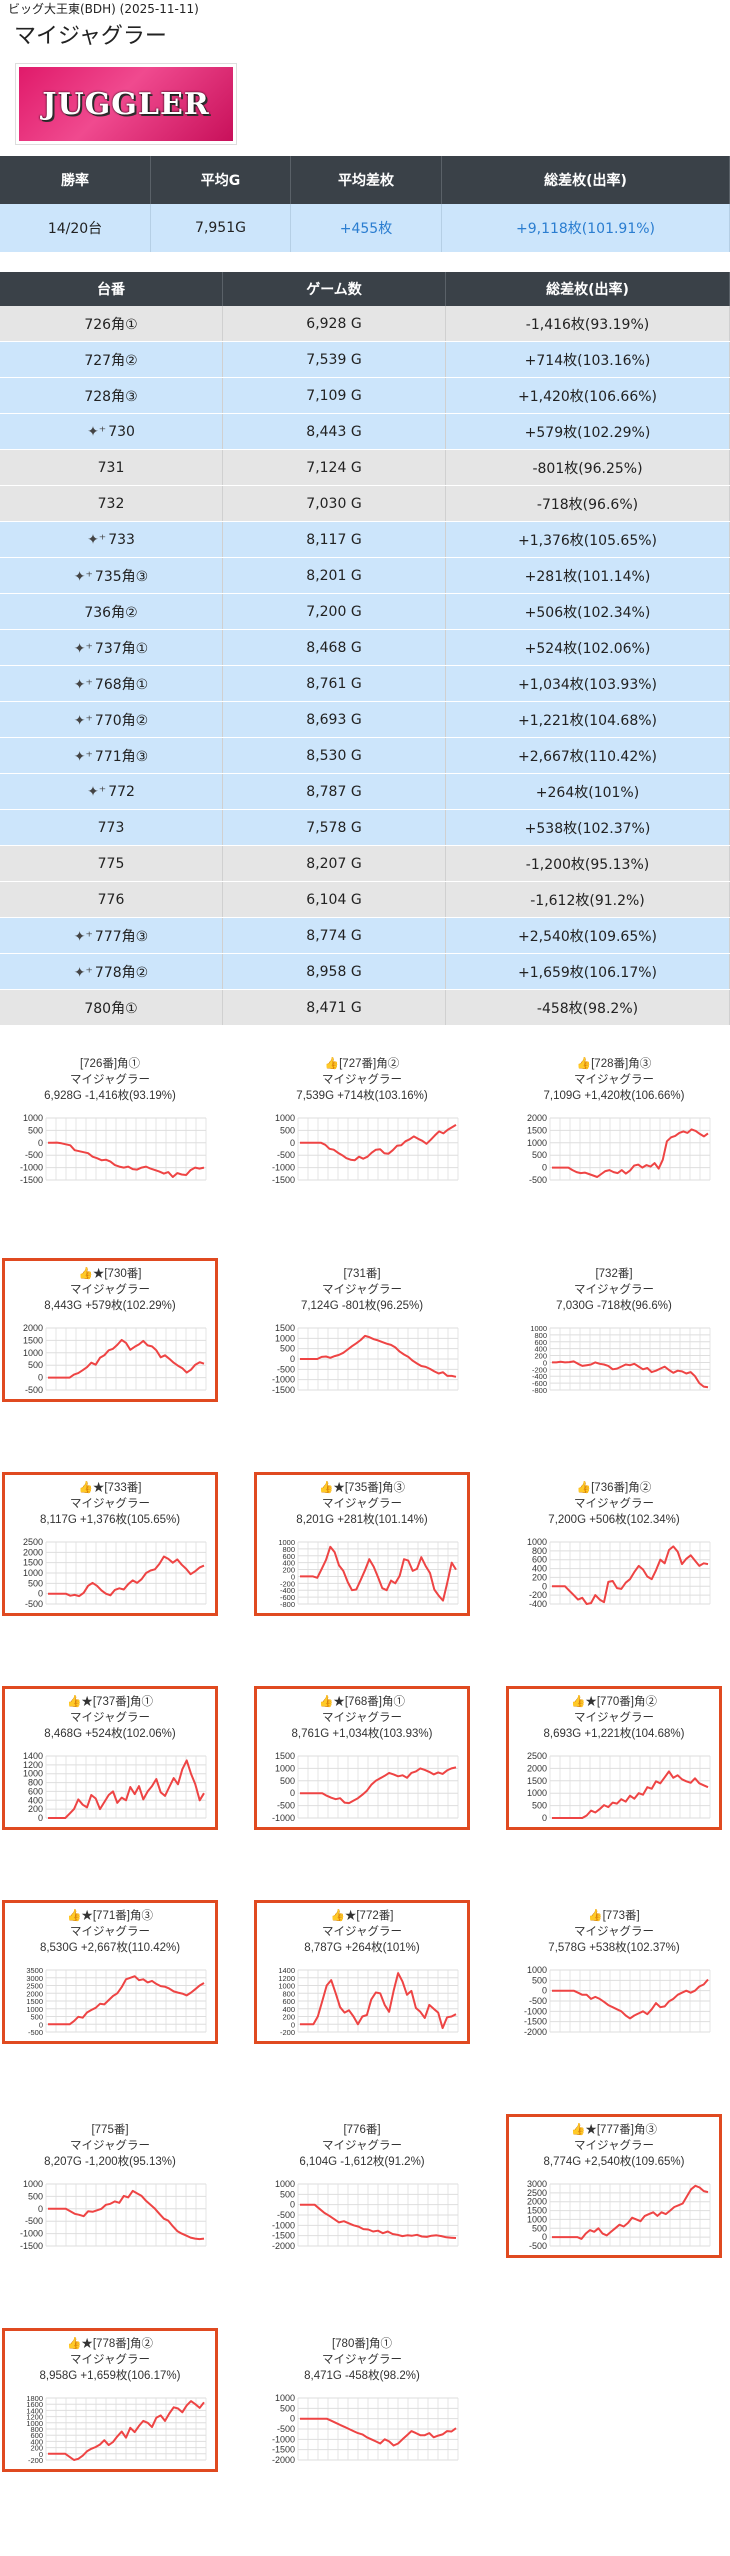 Image resolution: width=730 pixels, height=2556 pixels. I want to click on y-tick-label: 1400, so click(33, 1756).